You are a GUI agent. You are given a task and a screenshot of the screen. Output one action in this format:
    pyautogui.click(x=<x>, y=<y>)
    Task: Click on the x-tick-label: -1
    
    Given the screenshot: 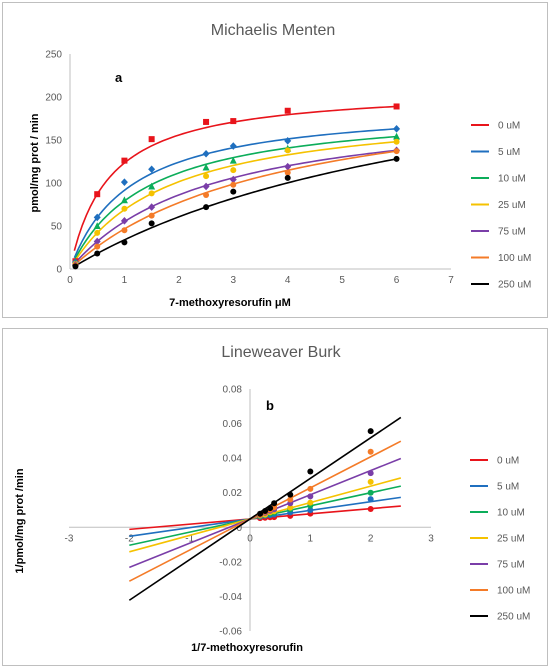 What is the action you would take?
    pyautogui.click(x=189, y=538)
    